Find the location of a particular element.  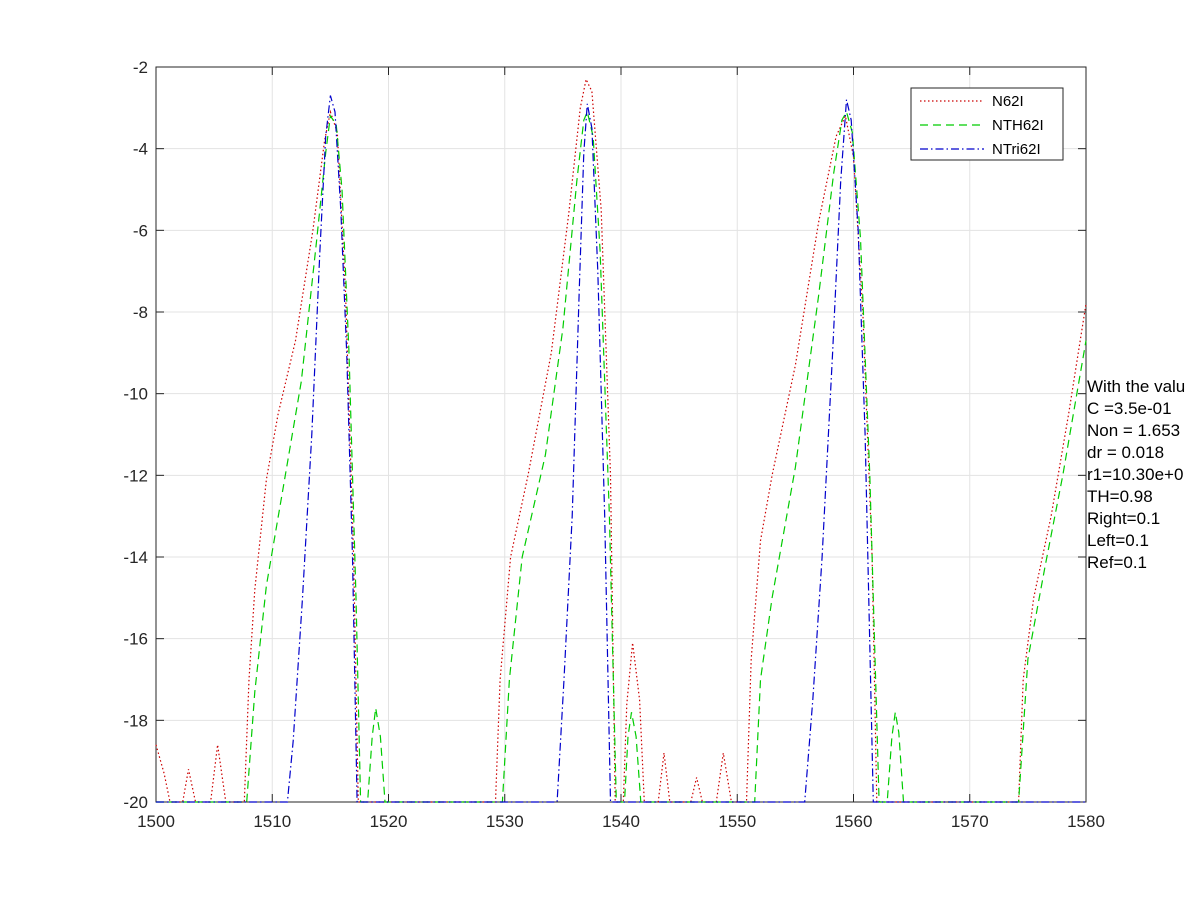

y-tick-label: -8 is located at coordinates (140, 312).